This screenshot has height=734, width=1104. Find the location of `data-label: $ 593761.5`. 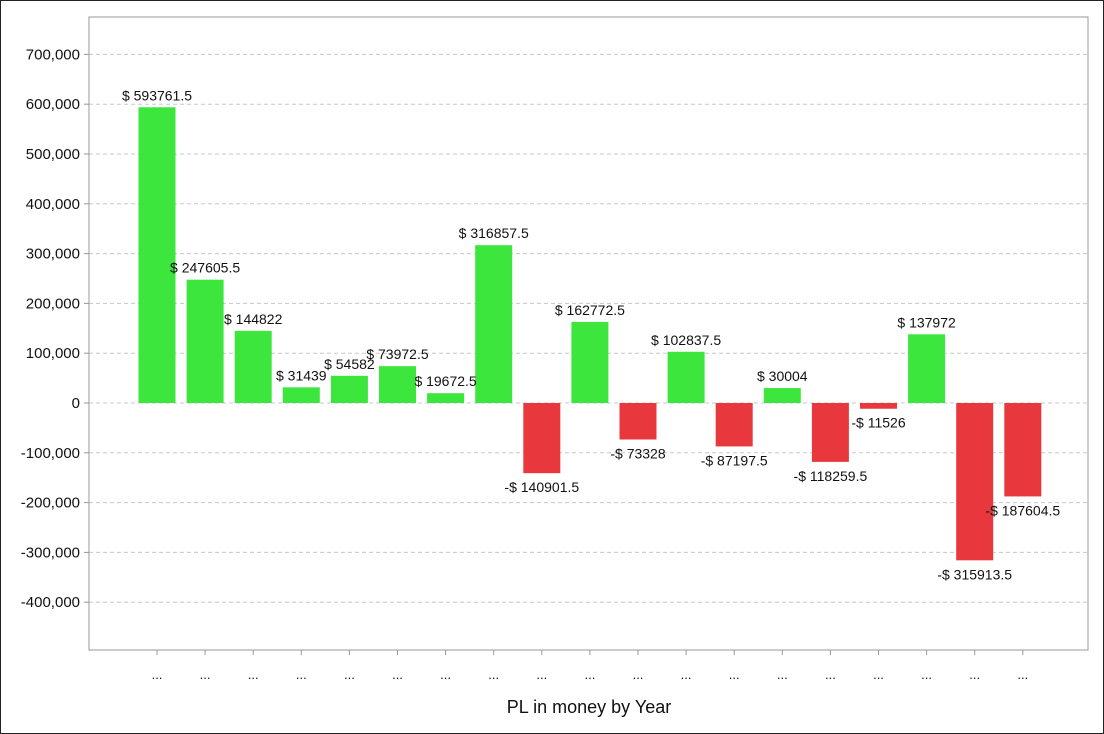

data-label: $ 593761.5 is located at coordinates (157, 95).